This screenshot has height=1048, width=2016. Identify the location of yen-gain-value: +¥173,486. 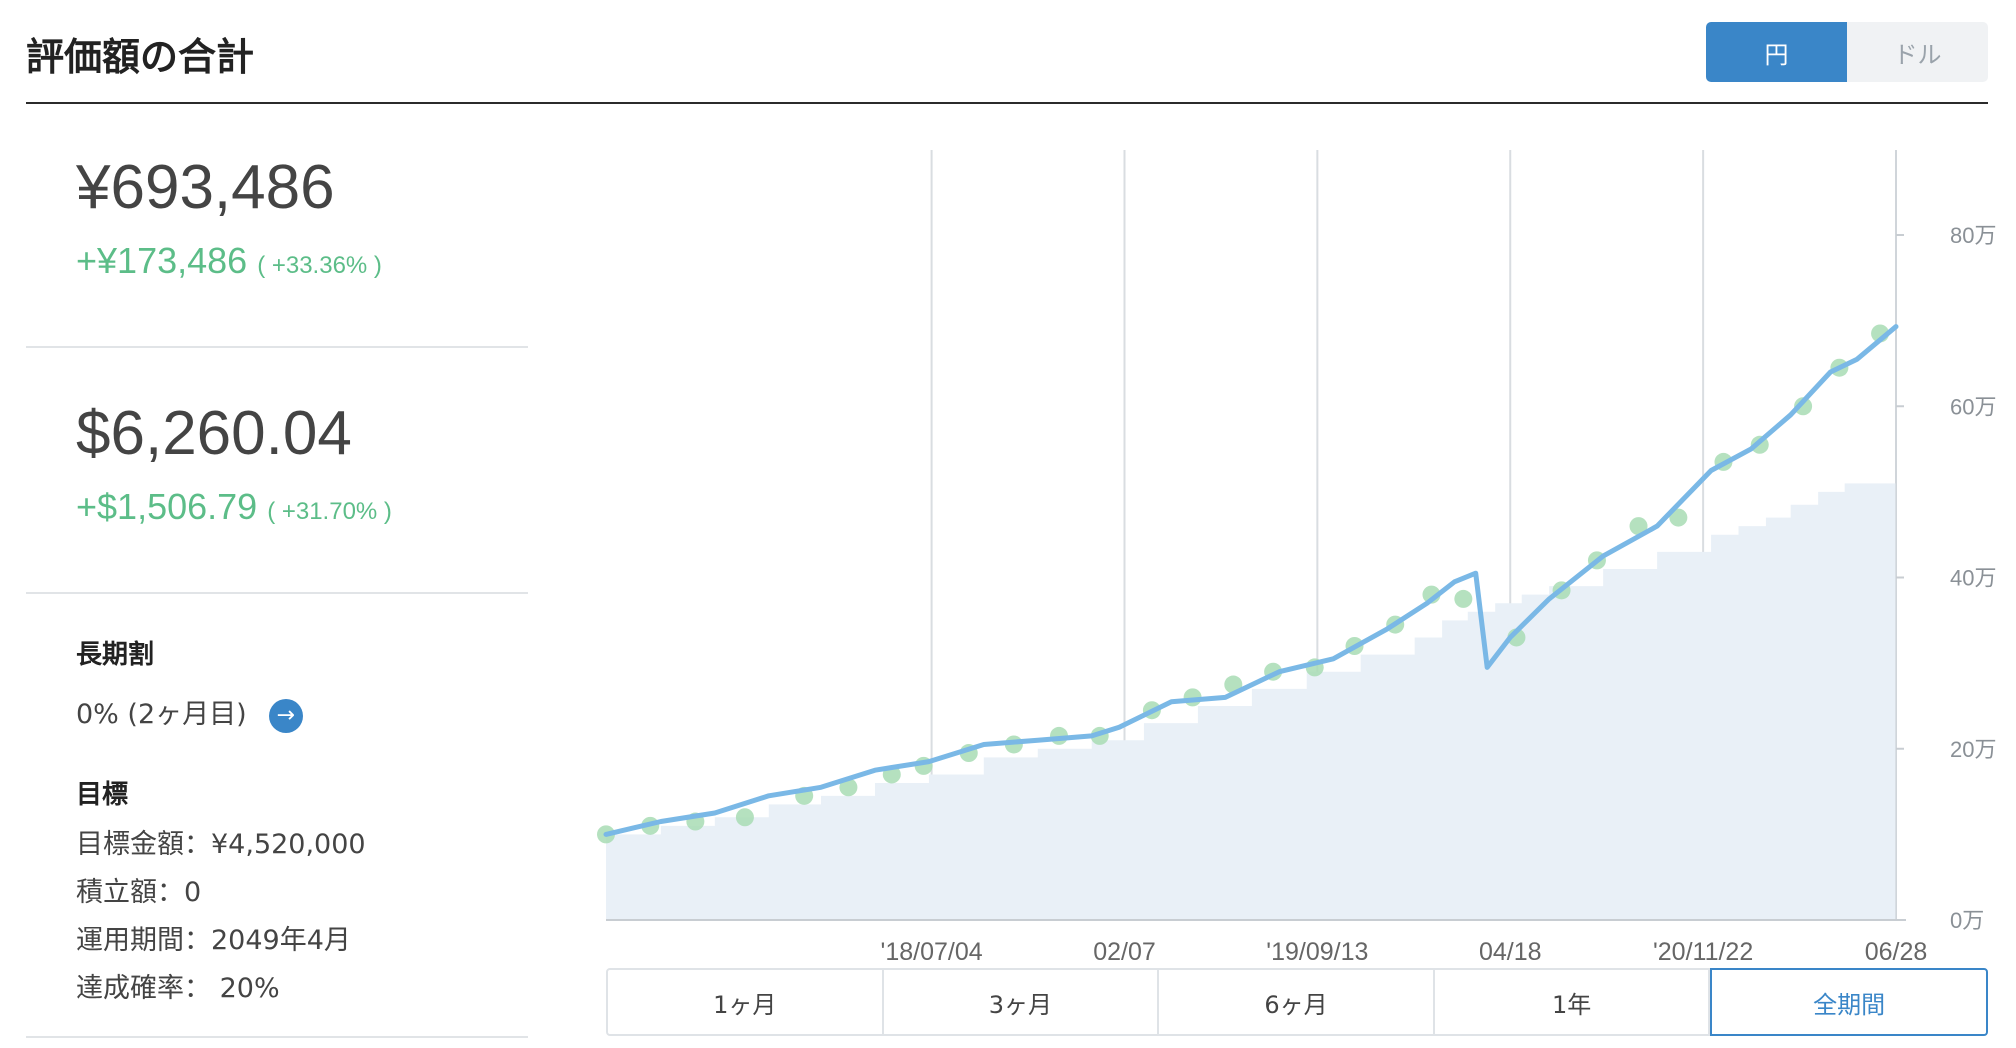
(162, 260).